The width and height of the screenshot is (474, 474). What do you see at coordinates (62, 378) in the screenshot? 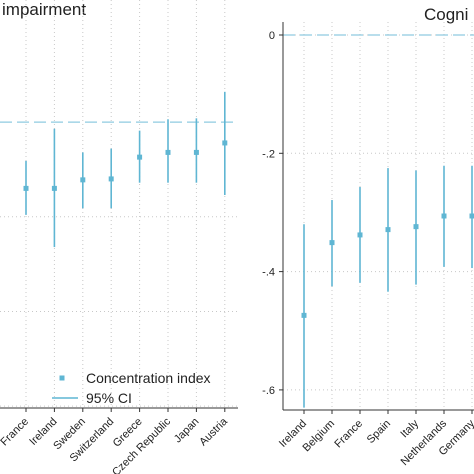
I see `legend-swatch` at bounding box center [62, 378].